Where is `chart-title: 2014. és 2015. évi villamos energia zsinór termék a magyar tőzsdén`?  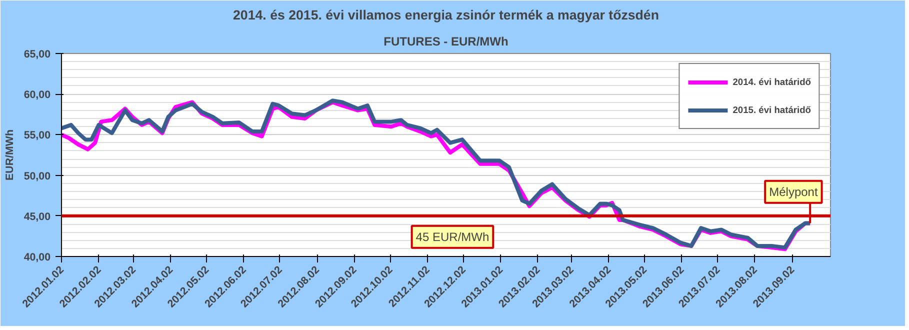 chart-title: 2014. és 2015. évi villamos energia zsinór termék a magyar tőzsdén is located at coordinates (446, 15).